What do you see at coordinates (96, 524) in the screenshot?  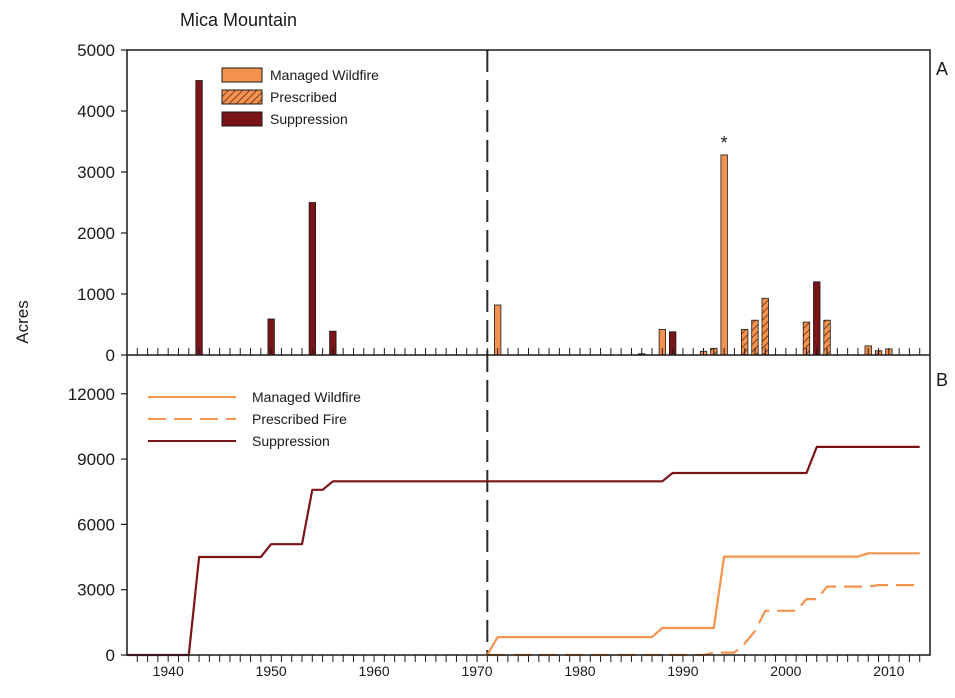 I see `y-tick-label-b-6000: 6000` at bounding box center [96, 524].